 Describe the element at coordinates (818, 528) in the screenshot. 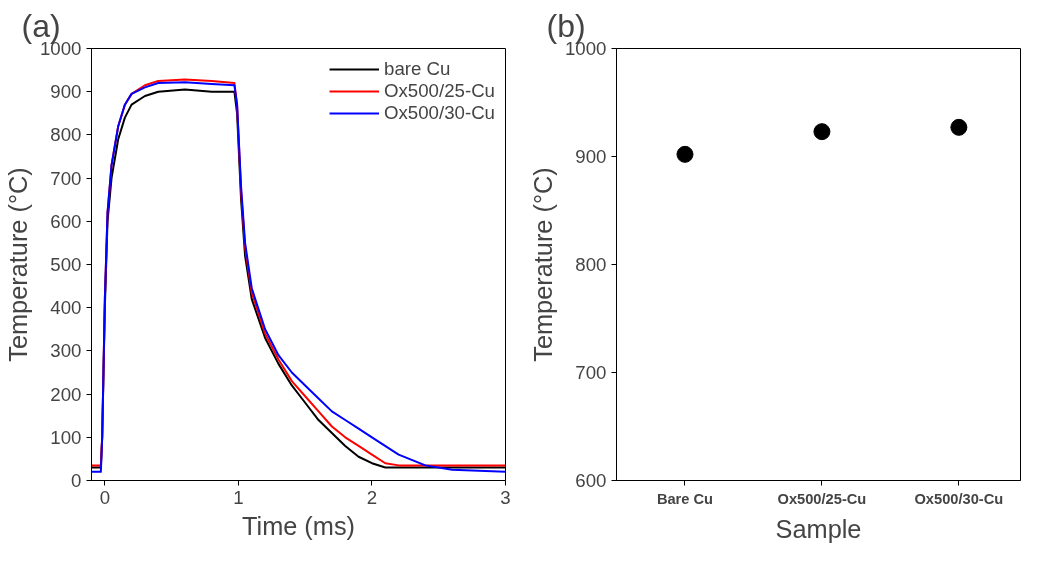

I see `x-axis-title: Sample` at that location.